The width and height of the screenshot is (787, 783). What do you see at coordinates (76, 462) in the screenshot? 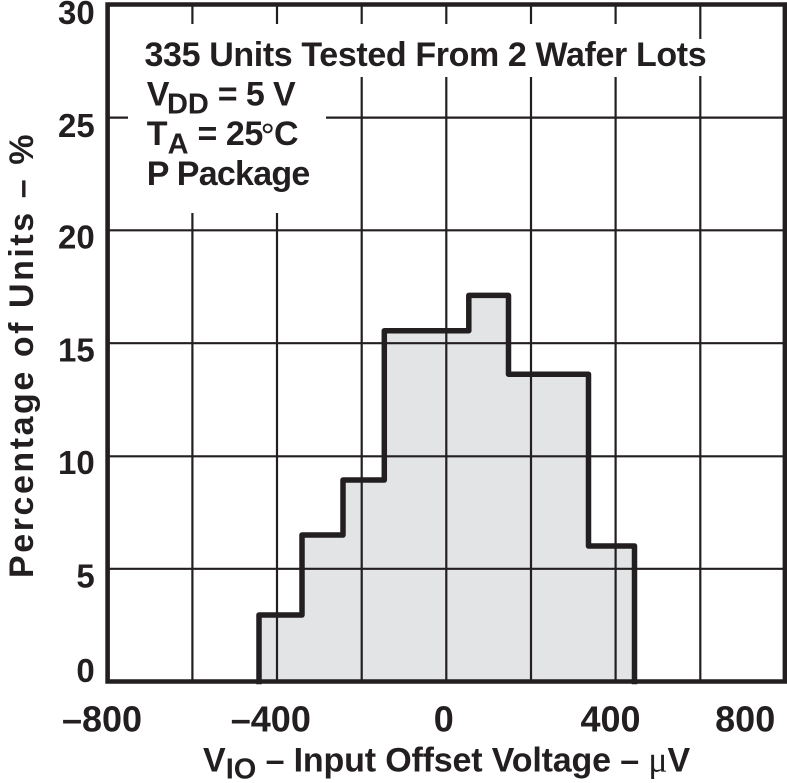
I see `svg-text: 10` at bounding box center [76, 462].